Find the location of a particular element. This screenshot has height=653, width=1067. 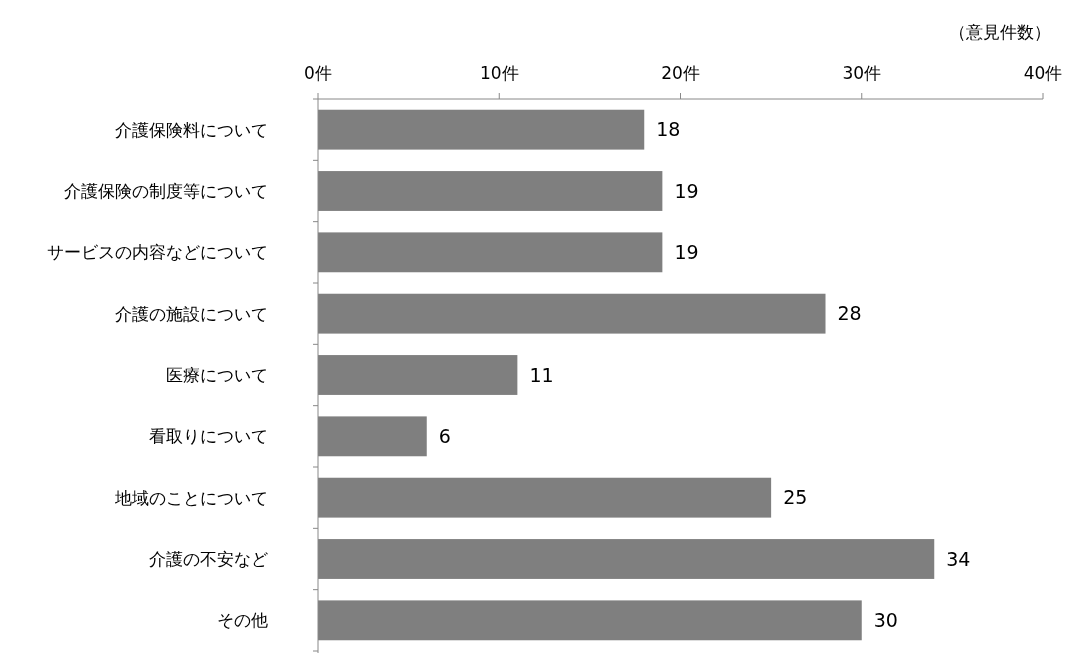

y-tick-label: その他 is located at coordinates (242, 620).